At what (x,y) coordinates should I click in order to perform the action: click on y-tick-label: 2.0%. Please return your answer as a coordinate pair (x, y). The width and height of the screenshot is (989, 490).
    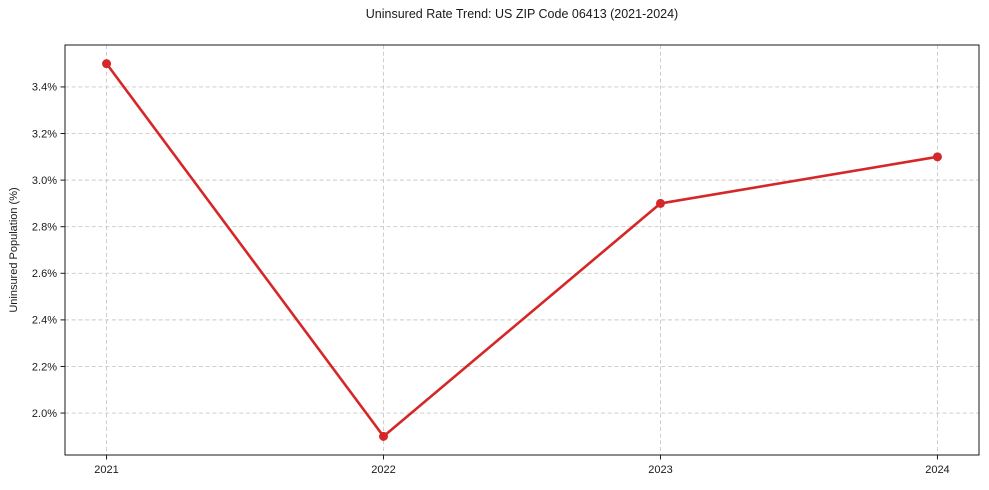
    Looking at the image, I should click on (44, 414).